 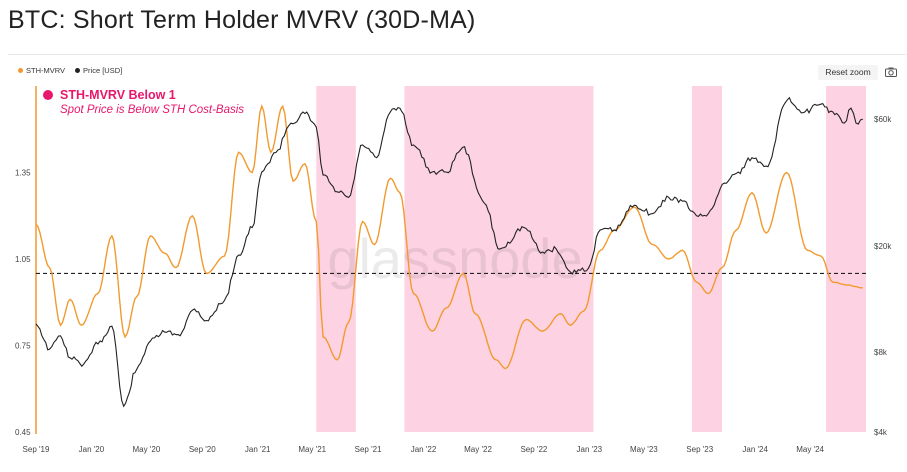 What do you see at coordinates (147, 449) in the screenshot?
I see `x-tick-2: May '20` at bounding box center [147, 449].